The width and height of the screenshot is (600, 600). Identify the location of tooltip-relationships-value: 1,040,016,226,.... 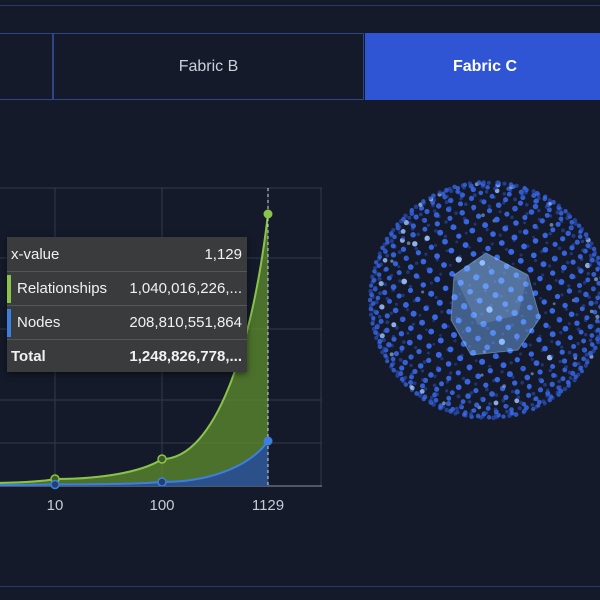
(185, 288).